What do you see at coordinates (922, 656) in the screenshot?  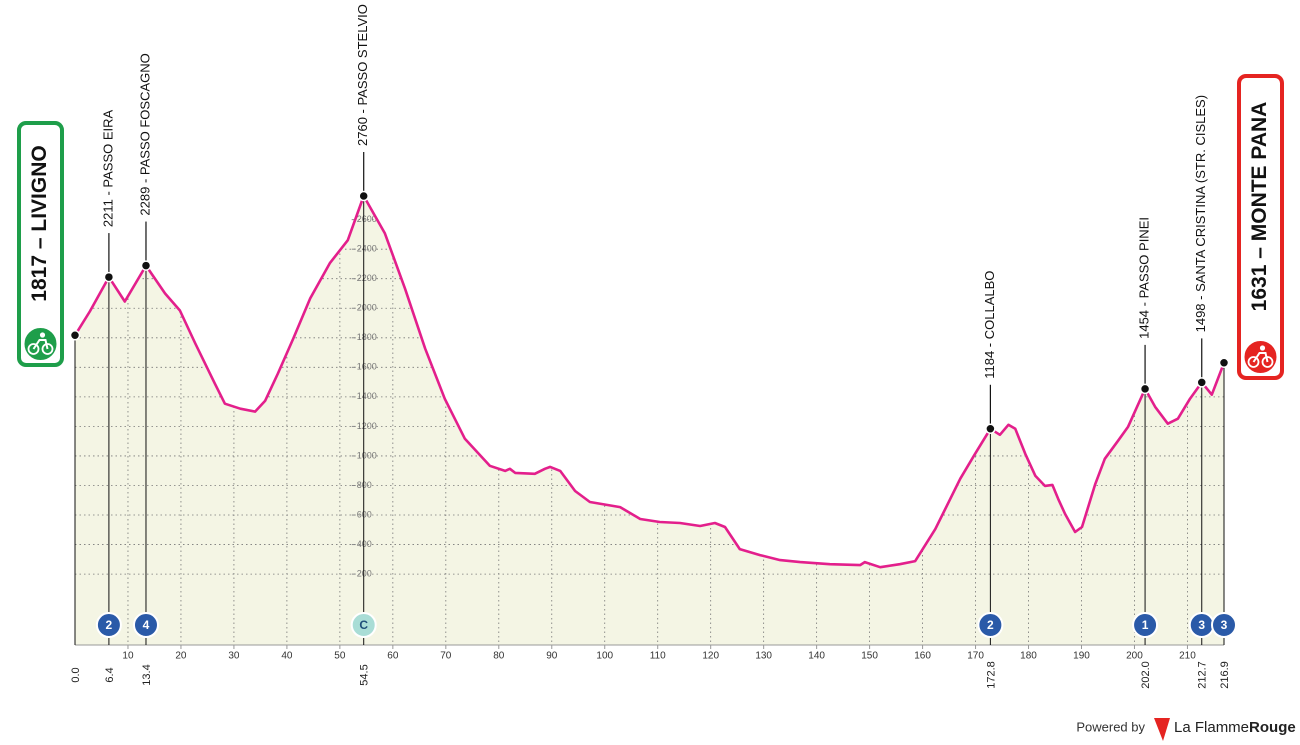 I see `x-tick-label: 160` at bounding box center [922, 656].